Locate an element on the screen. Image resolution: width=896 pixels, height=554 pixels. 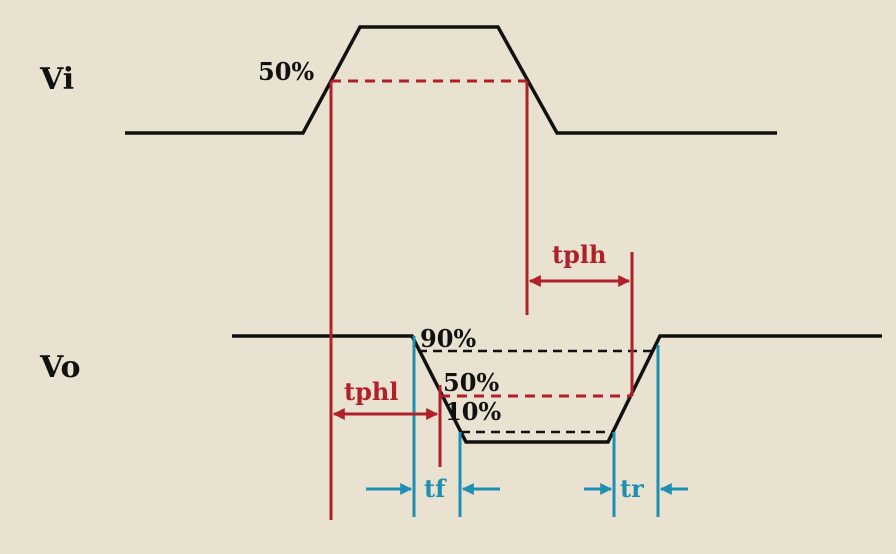
tplh-label: tplh is located at coordinates (579, 254).